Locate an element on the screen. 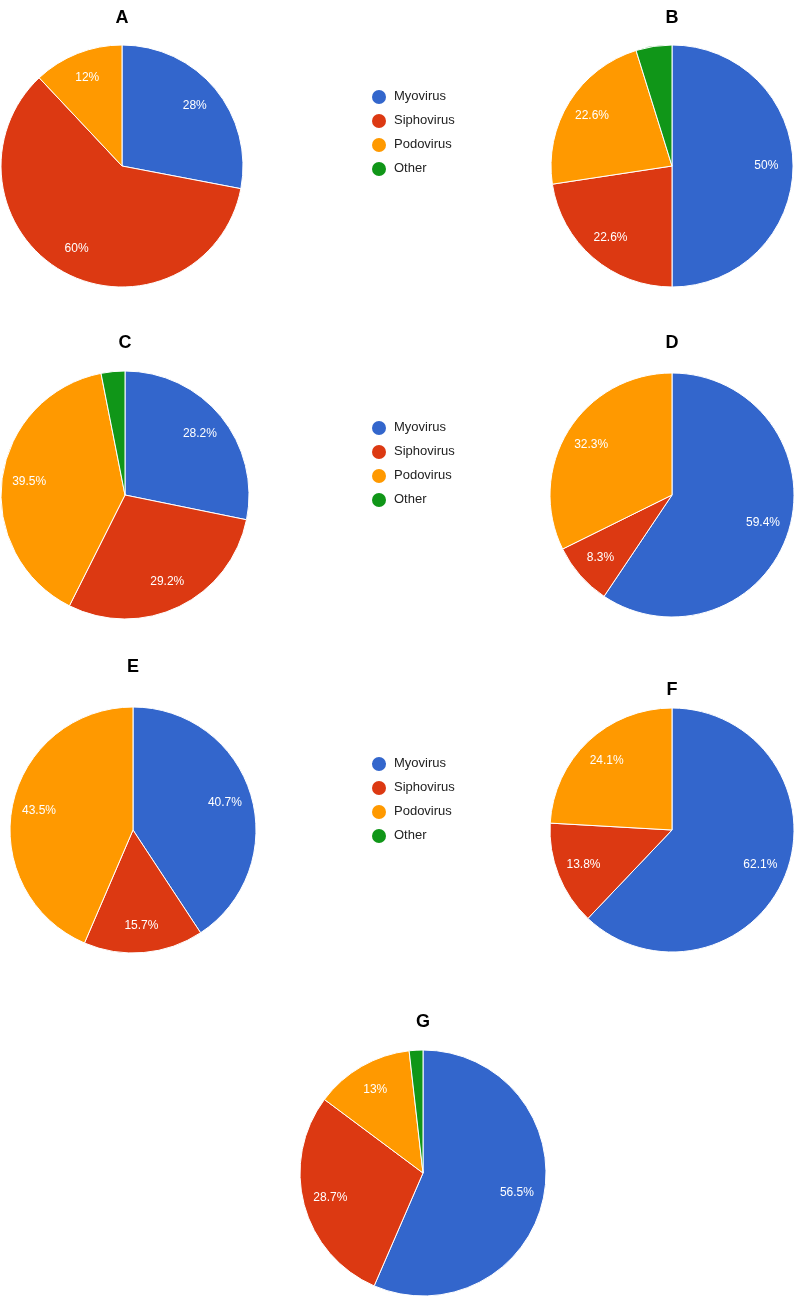 Image resolution: width=795 pixels, height=1299 pixels. chart-title: F is located at coordinates (672, 688).